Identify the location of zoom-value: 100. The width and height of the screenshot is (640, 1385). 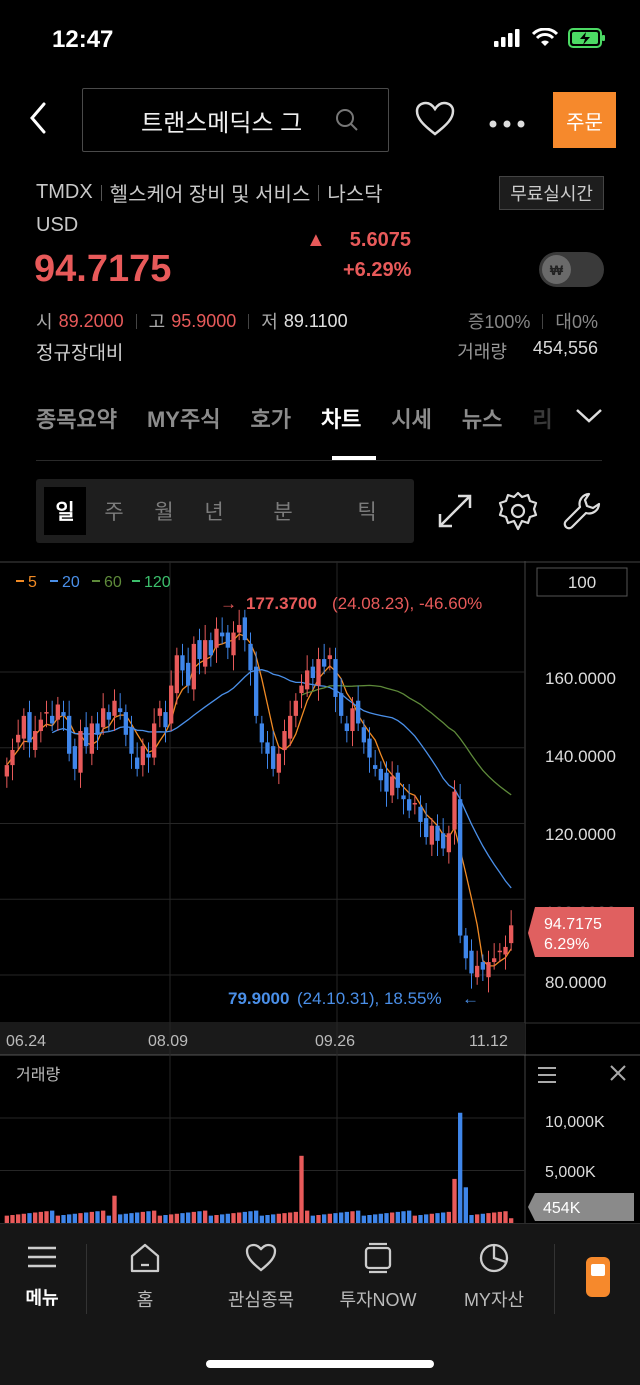
(582, 582).